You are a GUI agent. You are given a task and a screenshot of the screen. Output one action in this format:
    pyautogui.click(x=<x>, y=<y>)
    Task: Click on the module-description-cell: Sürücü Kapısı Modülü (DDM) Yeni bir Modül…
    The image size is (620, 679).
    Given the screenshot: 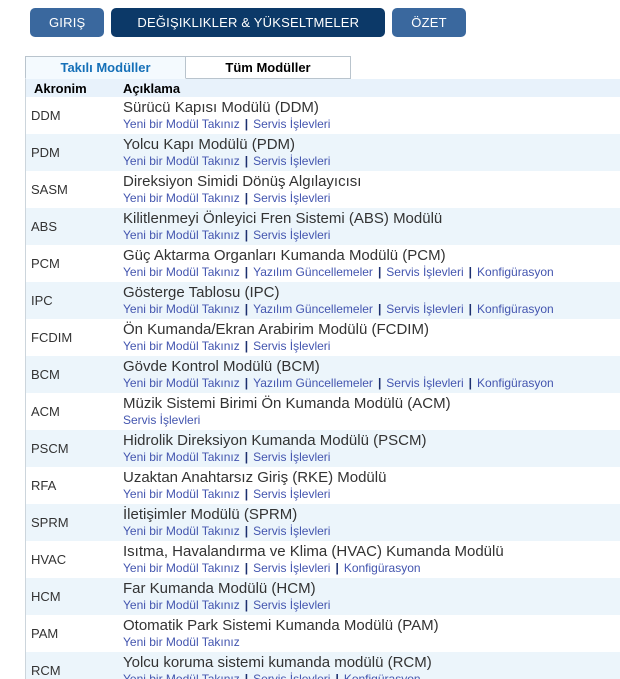 What is the action you would take?
    pyautogui.click(x=371, y=115)
    